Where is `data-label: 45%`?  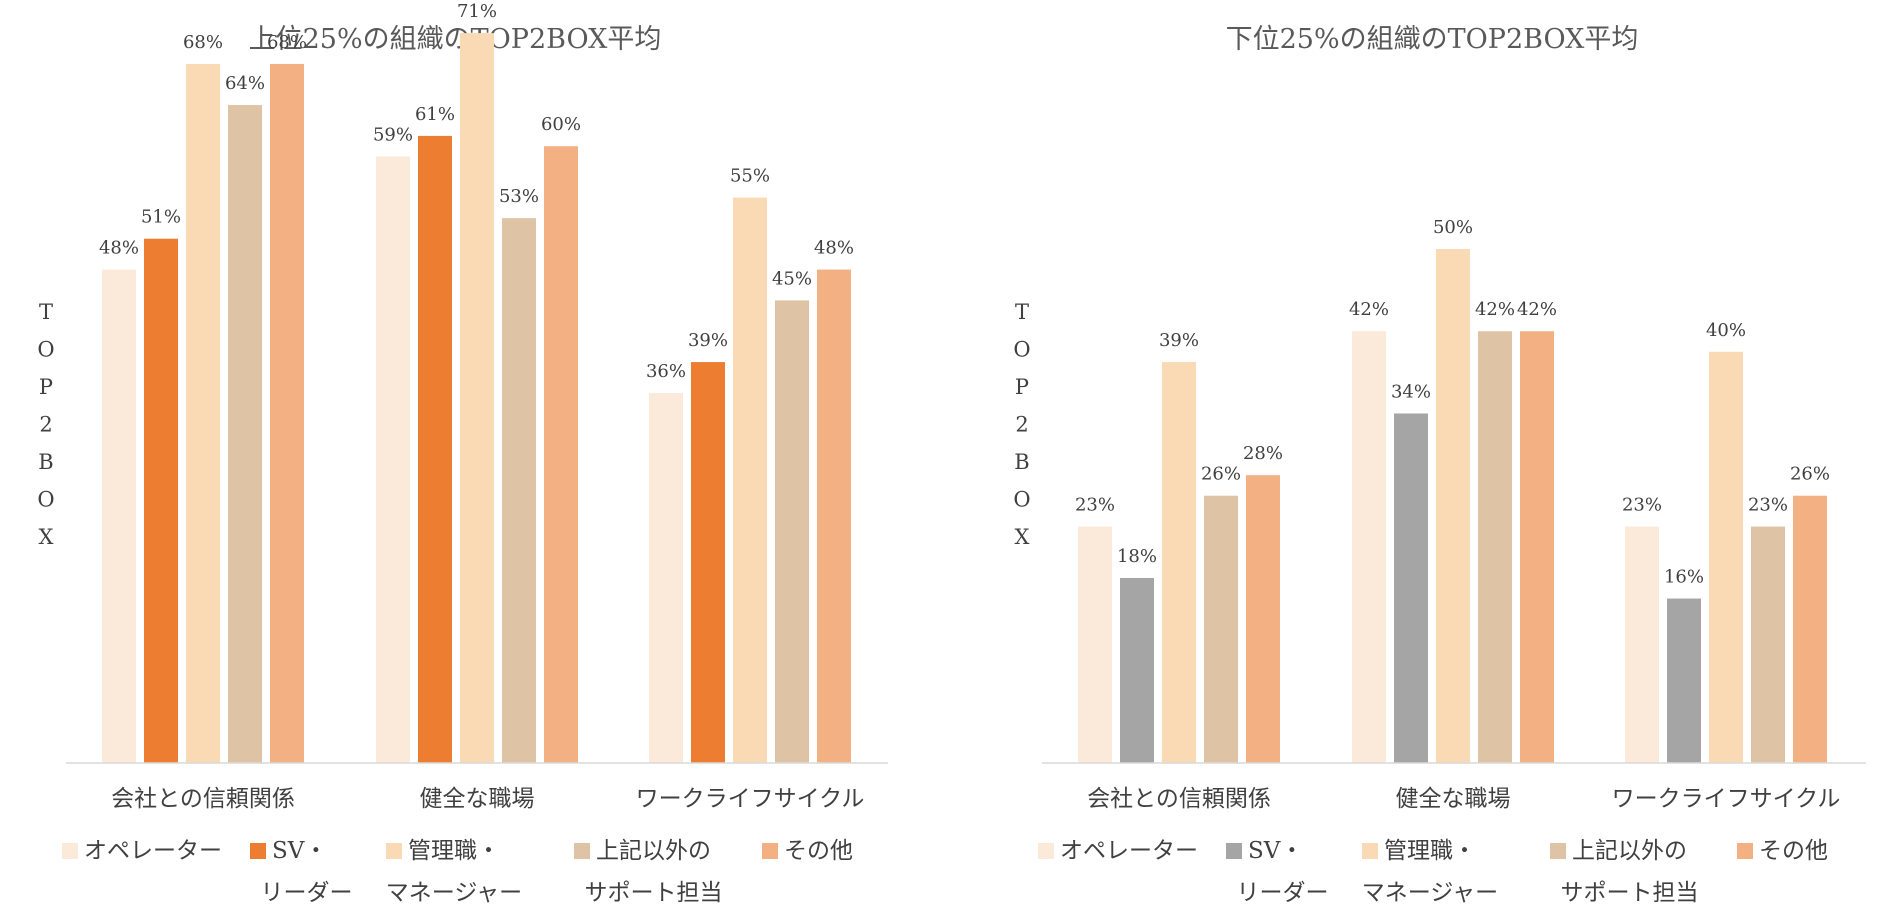
data-label: 45% is located at coordinates (792, 278).